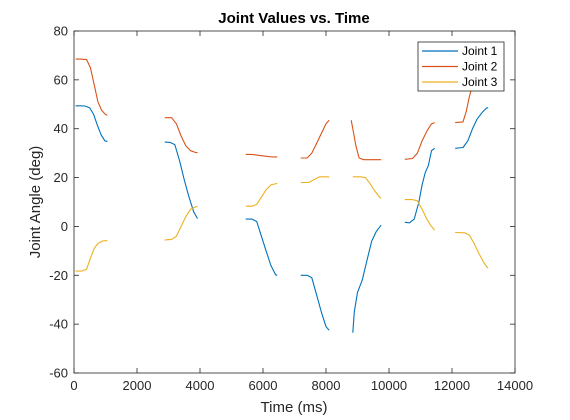  What do you see at coordinates (58, 373) in the screenshot?
I see `y-tick-label: -60` at bounding box center [58, 373].